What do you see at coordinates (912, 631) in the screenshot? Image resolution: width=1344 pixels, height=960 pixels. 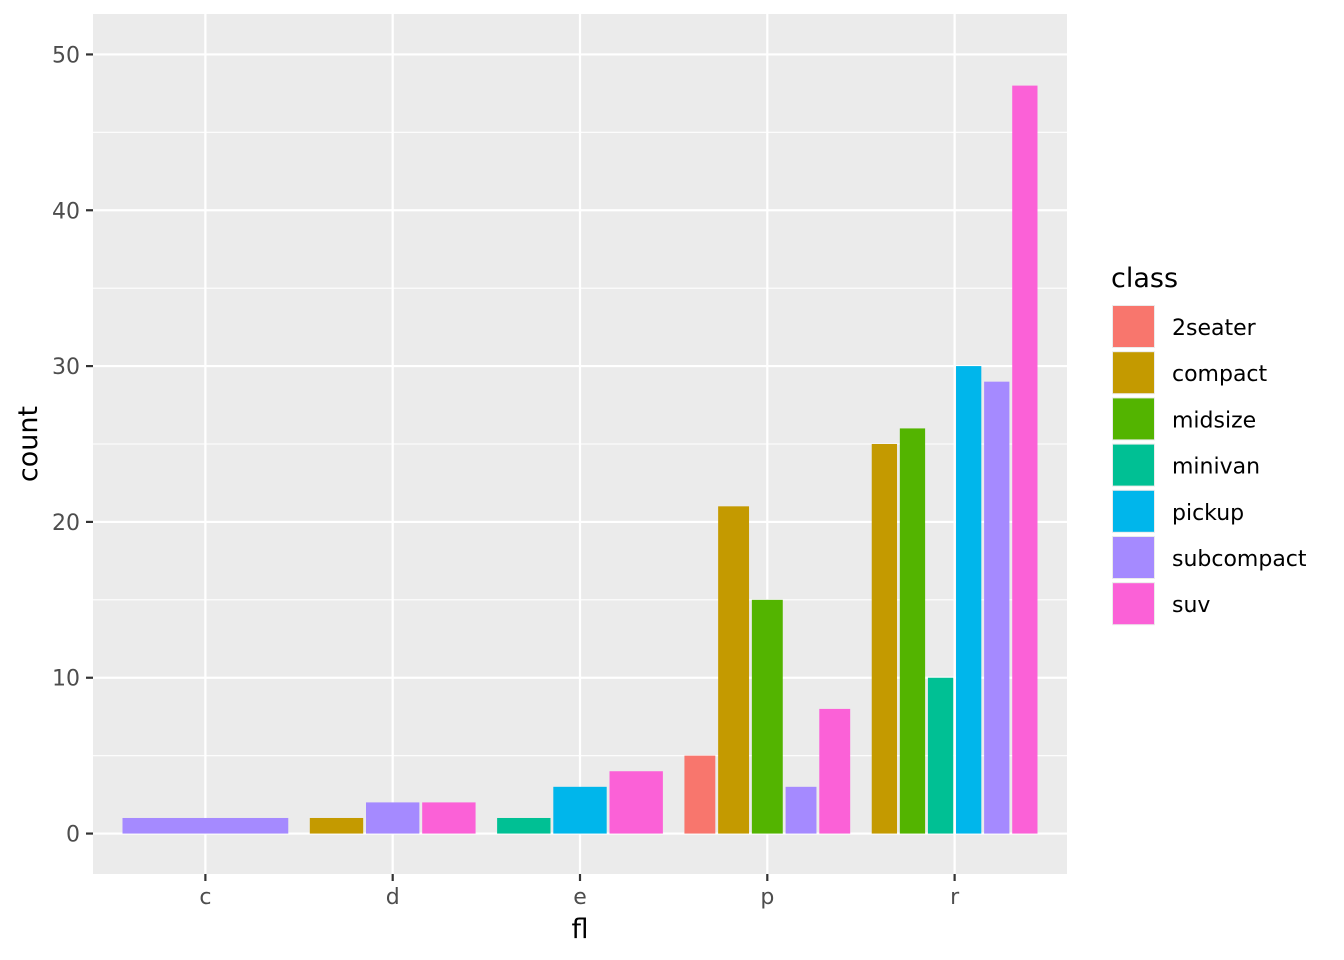 I see `bar-r-midsize` at bounding box center [912, 631].